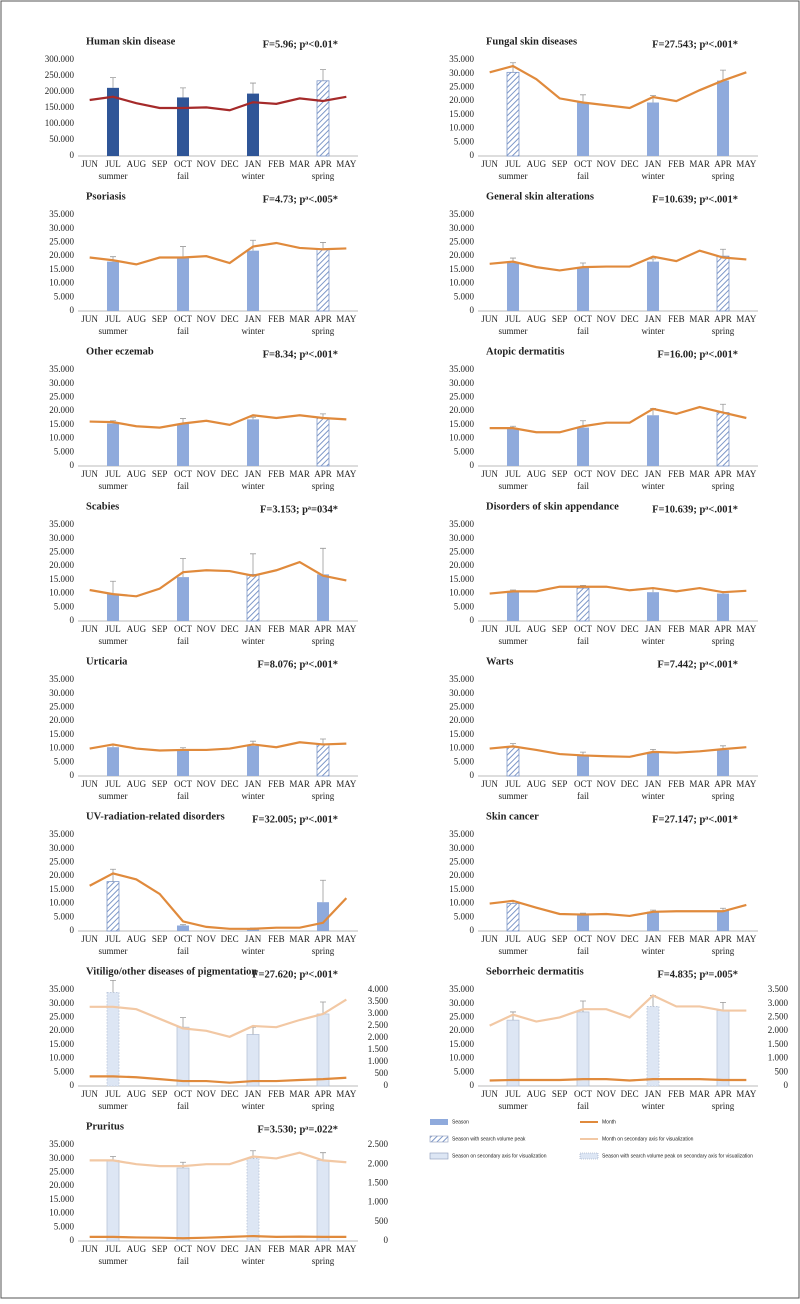 The image size is (800, 1304). Describe the element at coordinates (120, 351) in the screenshot. I see `chart-title: Other eczemab` at that location.